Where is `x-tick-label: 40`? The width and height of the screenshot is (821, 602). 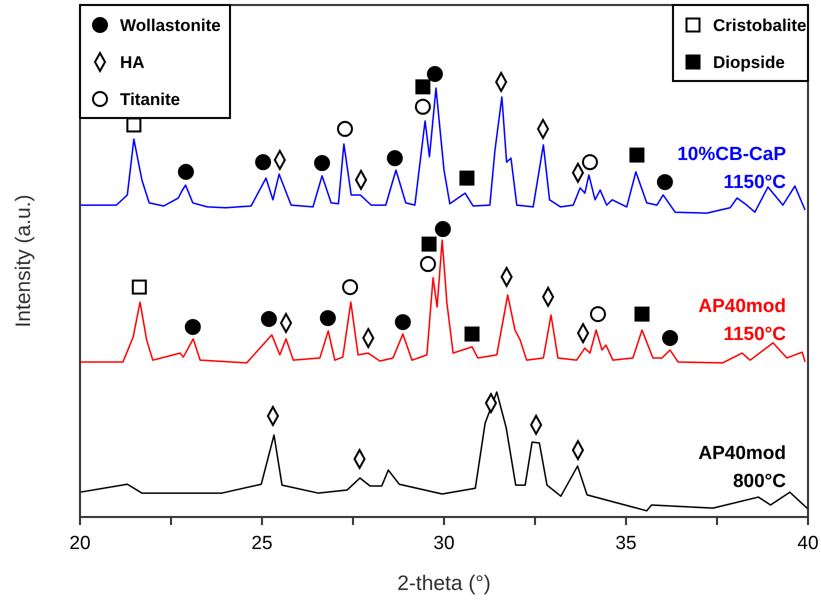 x-tick-label: 40 is located at coordinates (808, 543).